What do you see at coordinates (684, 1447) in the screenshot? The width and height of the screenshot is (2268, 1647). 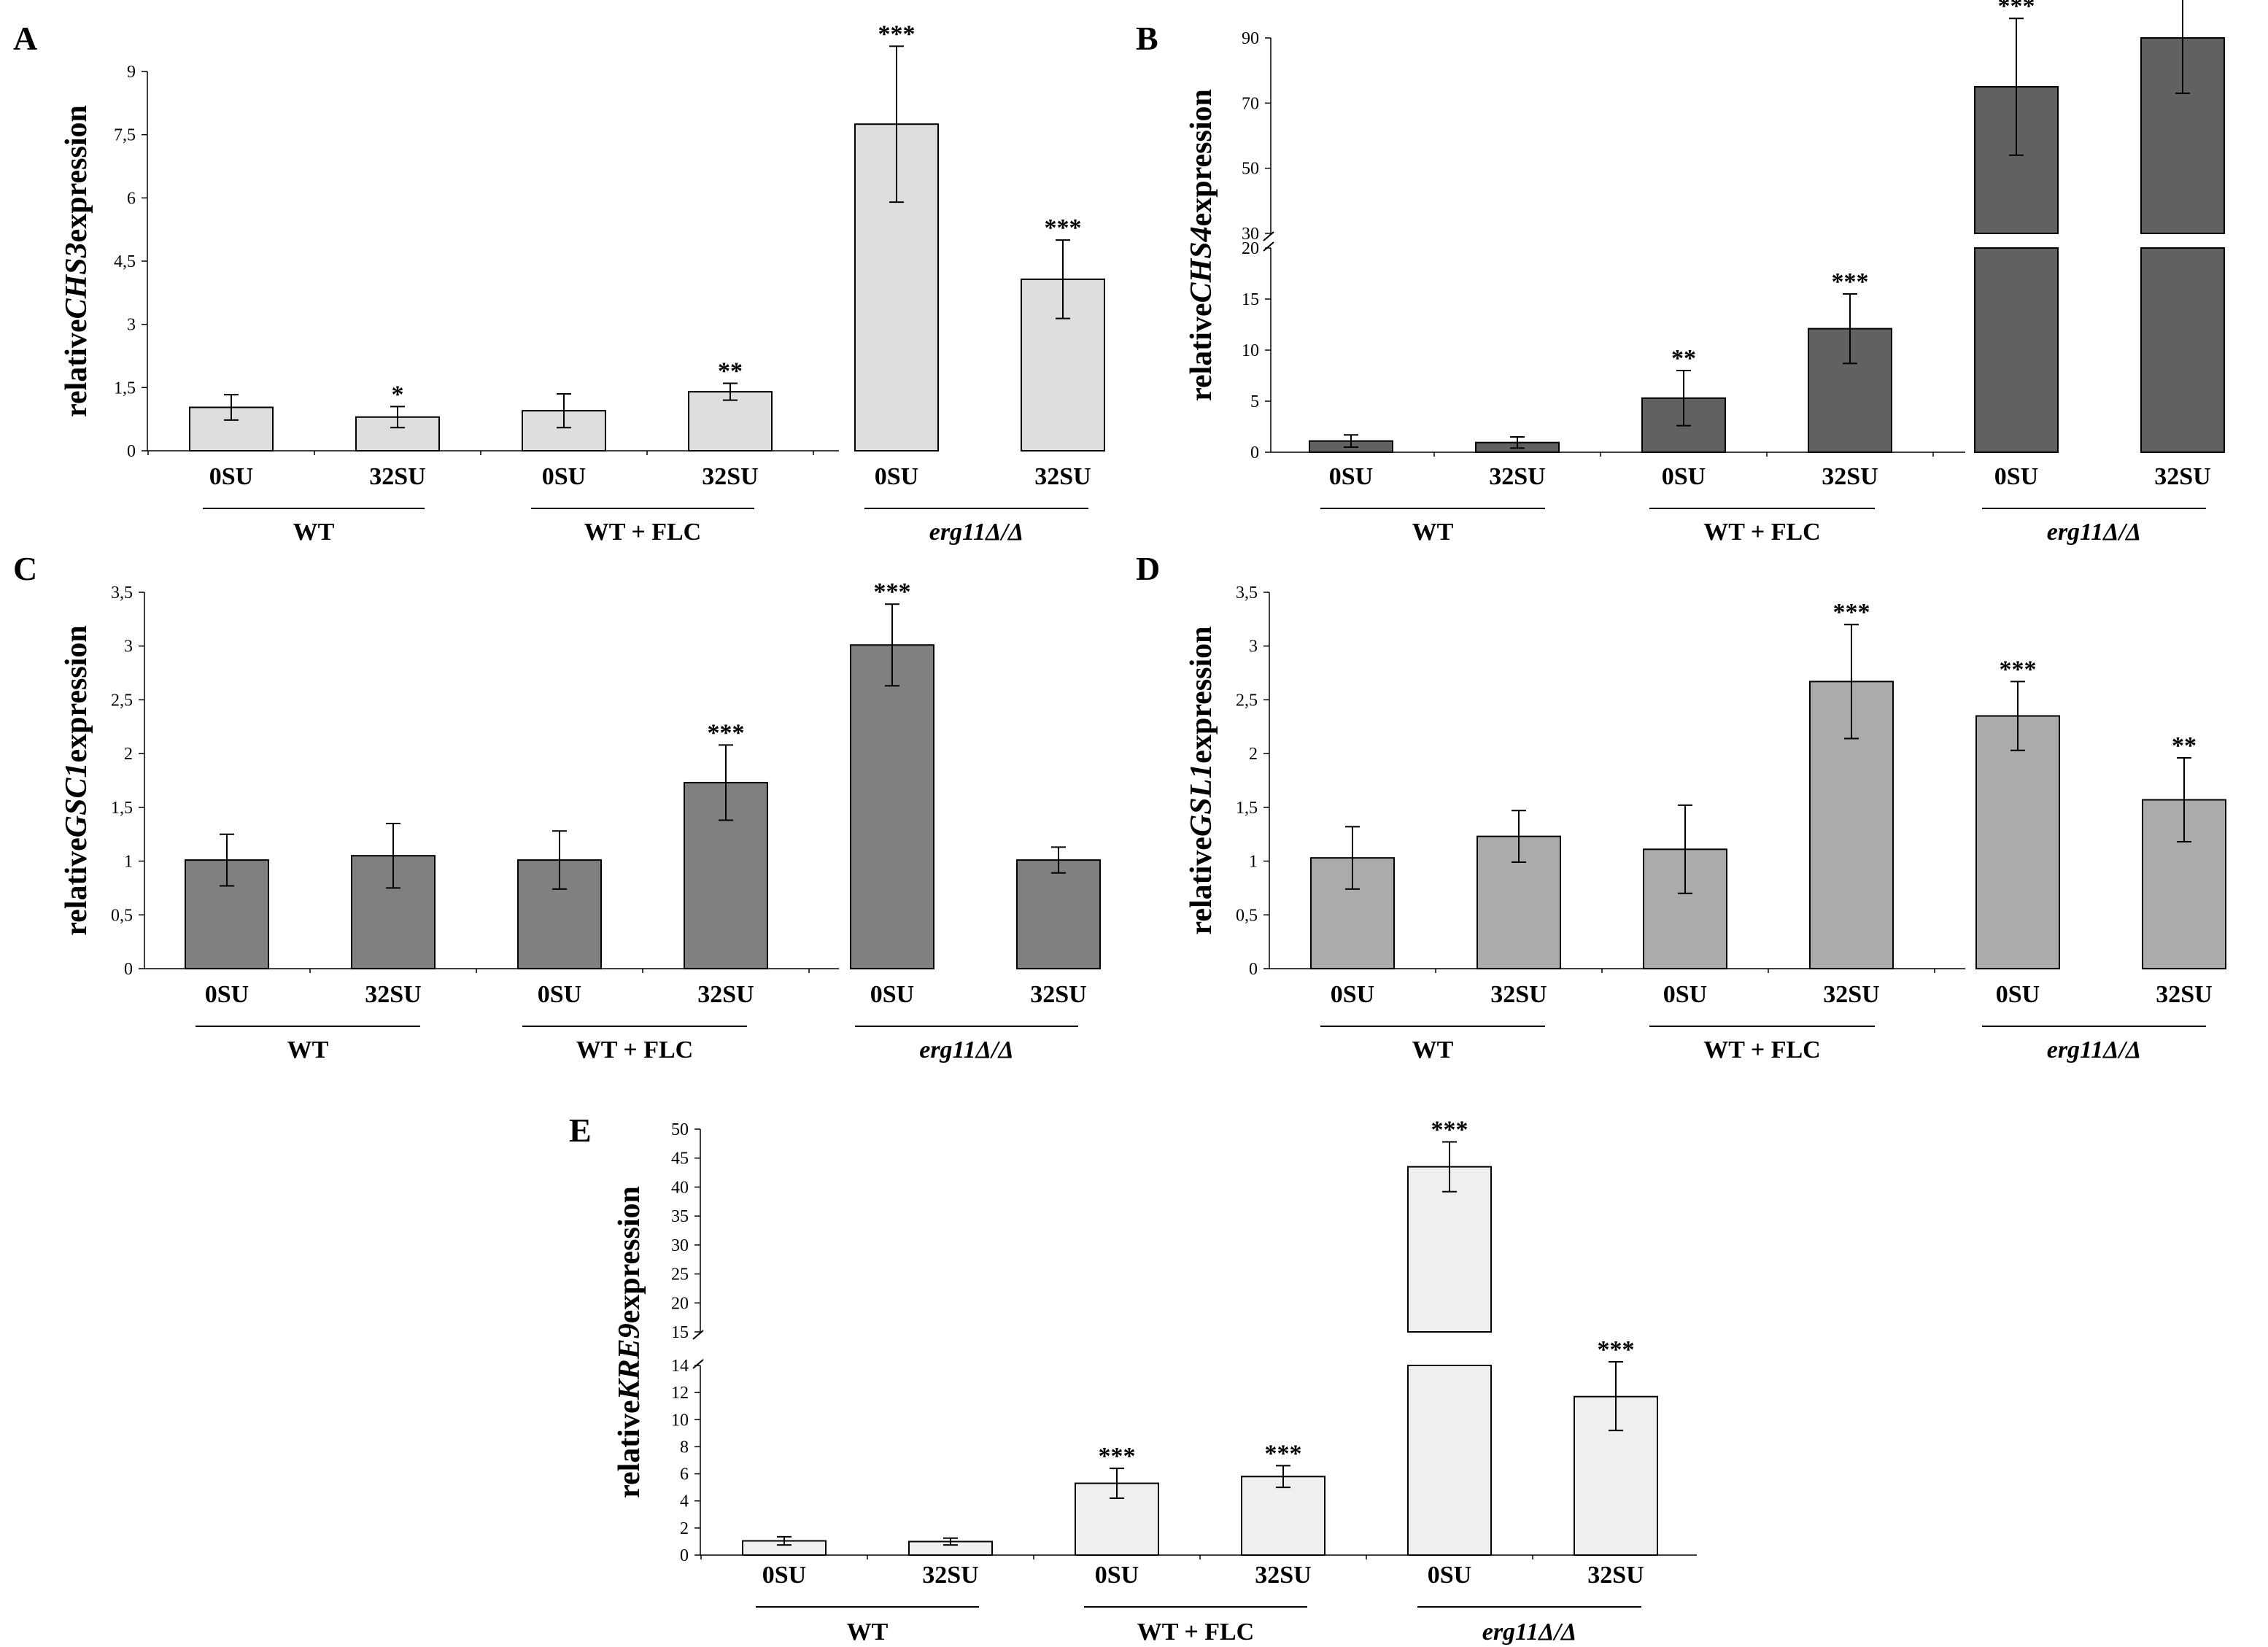 I see `y-tick-label: 8` at bounding box center [684, 1447].